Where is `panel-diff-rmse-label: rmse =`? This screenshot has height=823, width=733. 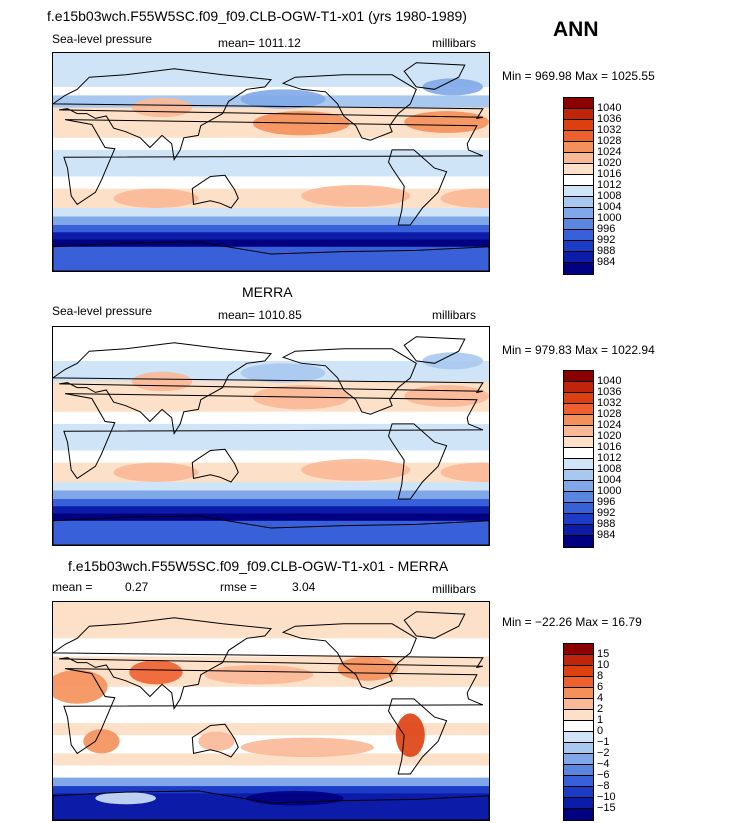
panel-diff-rmse-label: rmse = is located at coordinates (239, 587).